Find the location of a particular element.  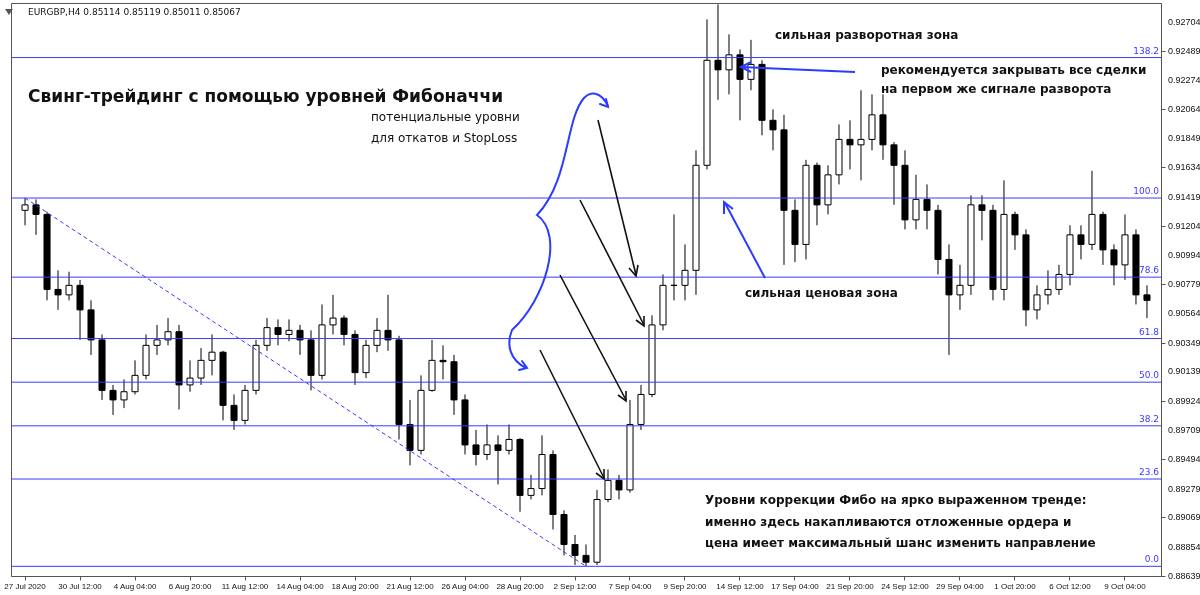

y-tick-label: 0.90779 is located at coordinates (1184, 284).